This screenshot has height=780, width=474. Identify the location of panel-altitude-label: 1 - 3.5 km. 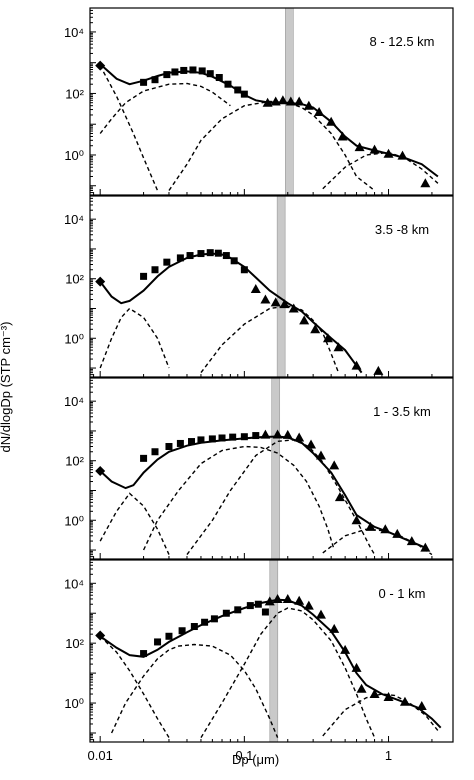
(402, 411).